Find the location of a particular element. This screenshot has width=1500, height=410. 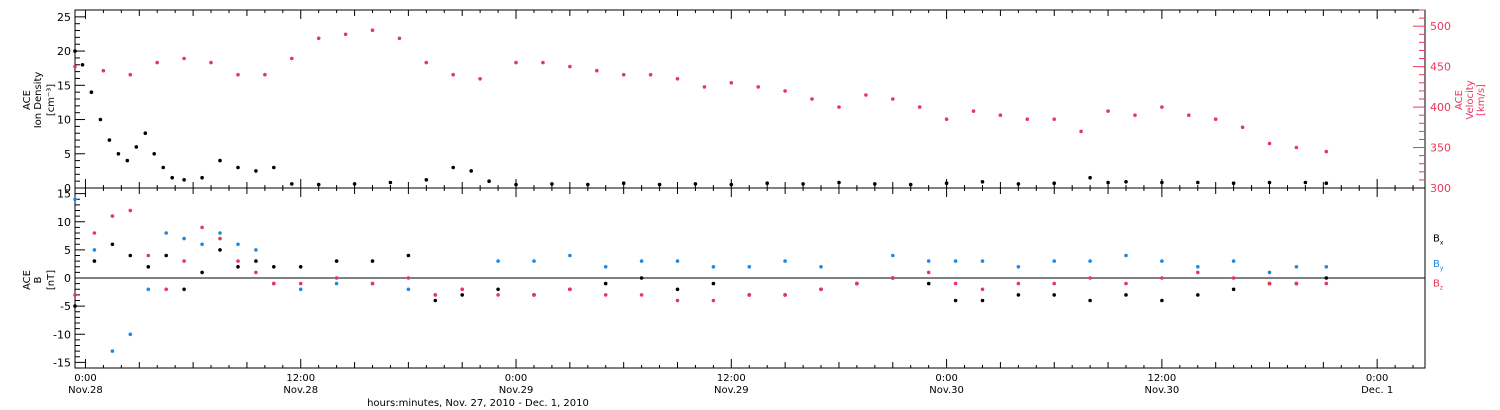

velocity-tick-label: 500 is located at coordinates (1440, 26).